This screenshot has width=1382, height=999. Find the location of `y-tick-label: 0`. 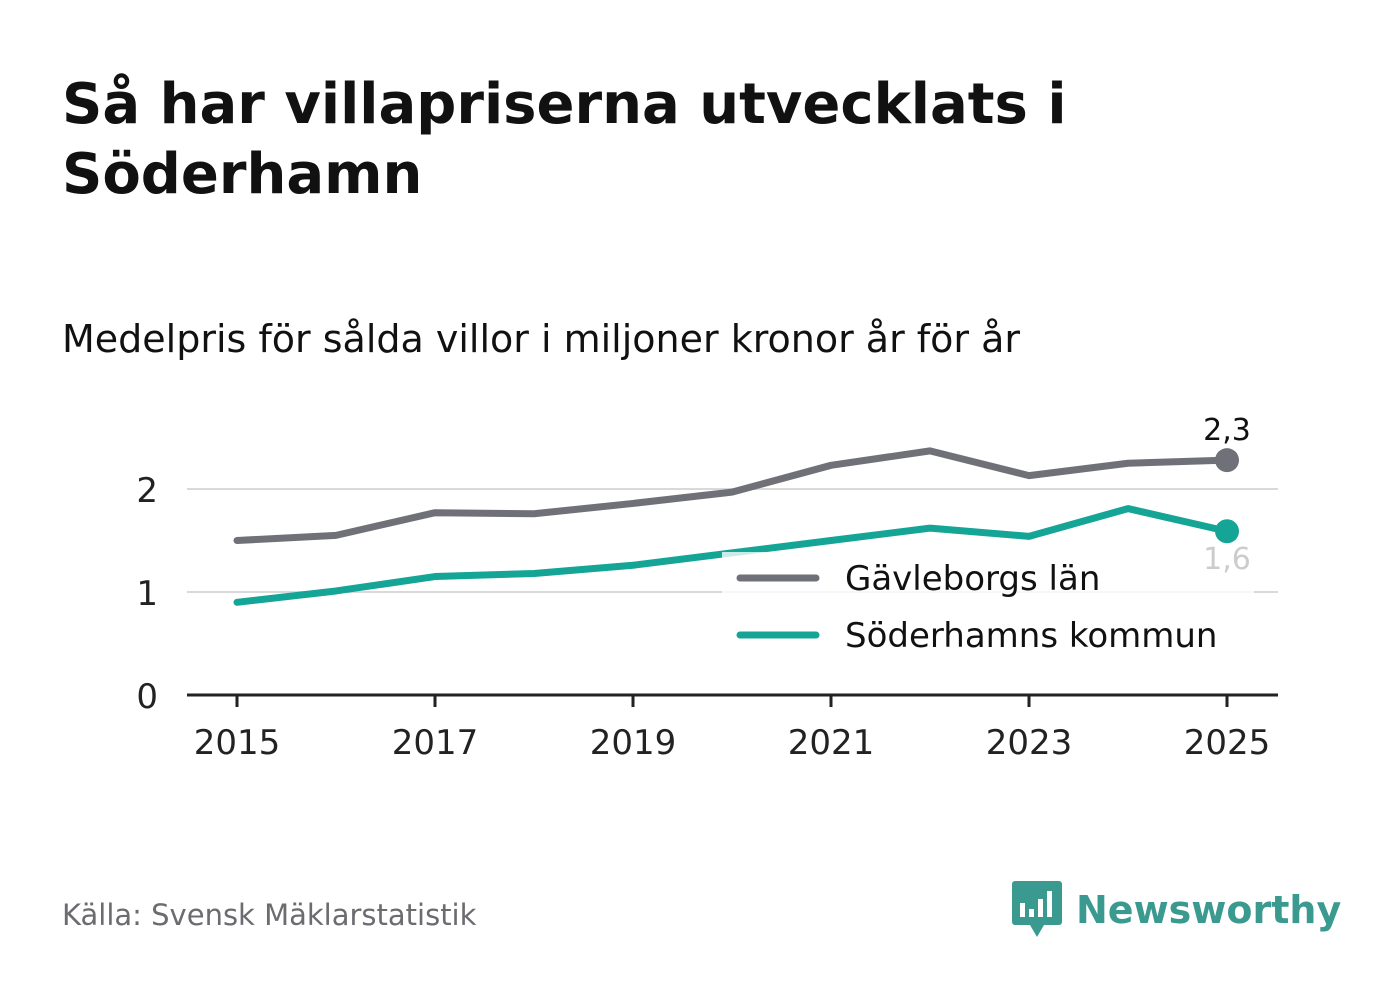

y-tick-label: 0 is located at coordinates (147, 697).